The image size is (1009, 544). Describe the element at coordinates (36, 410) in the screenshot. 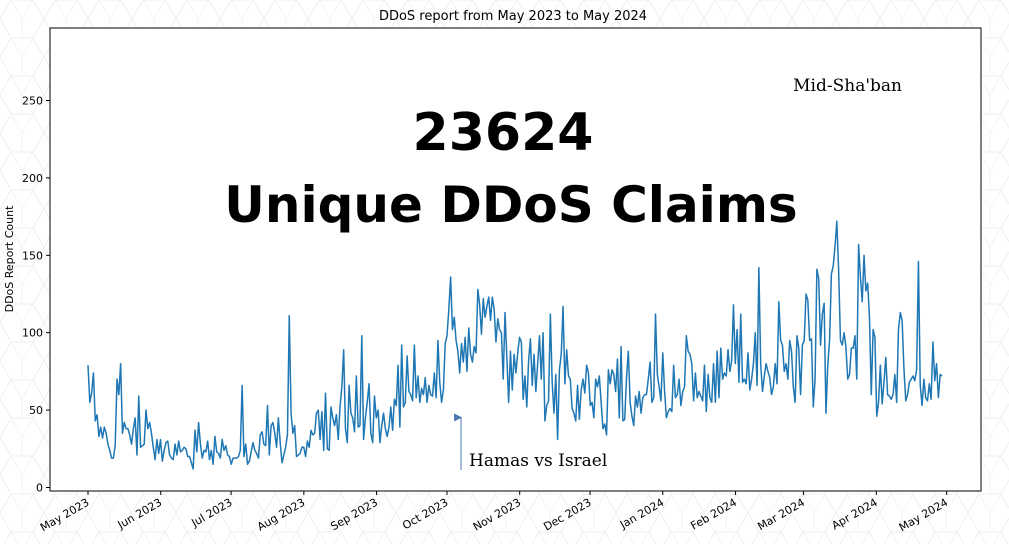

I see `y-tick-label: 50` at that location.